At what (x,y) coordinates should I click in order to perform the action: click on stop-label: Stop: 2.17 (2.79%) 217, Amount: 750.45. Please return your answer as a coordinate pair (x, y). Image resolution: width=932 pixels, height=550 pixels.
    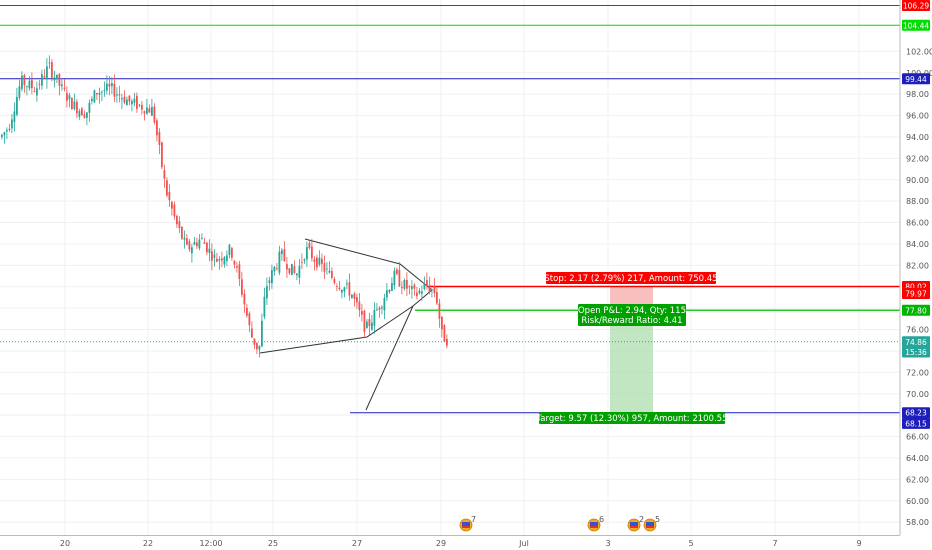
    Looking at the image, I should click on (631, 278).